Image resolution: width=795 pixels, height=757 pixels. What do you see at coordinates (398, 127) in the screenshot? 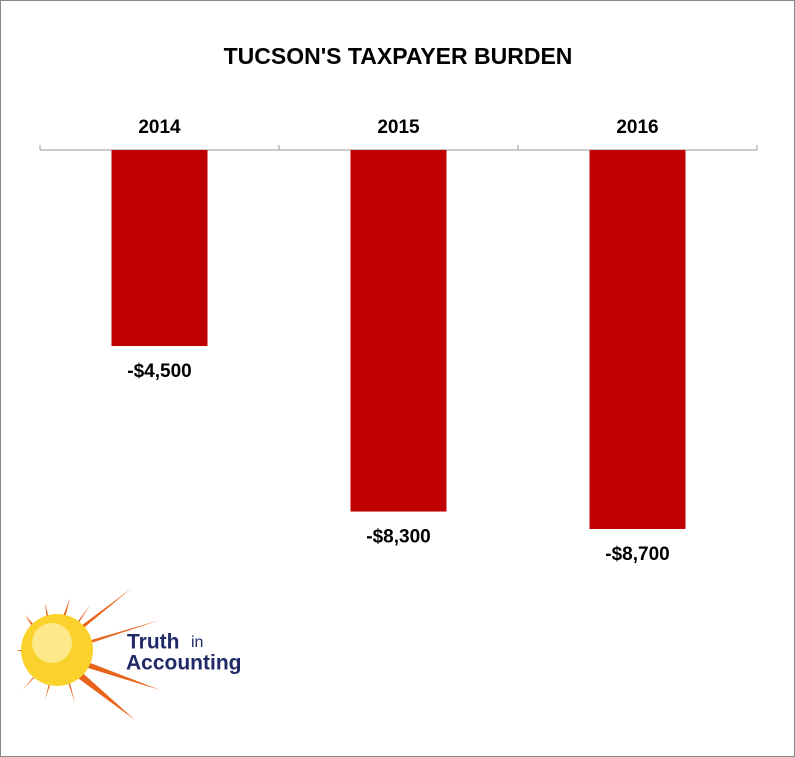
I see `x-tick-label: 2015` at bounding box center [398, 127].